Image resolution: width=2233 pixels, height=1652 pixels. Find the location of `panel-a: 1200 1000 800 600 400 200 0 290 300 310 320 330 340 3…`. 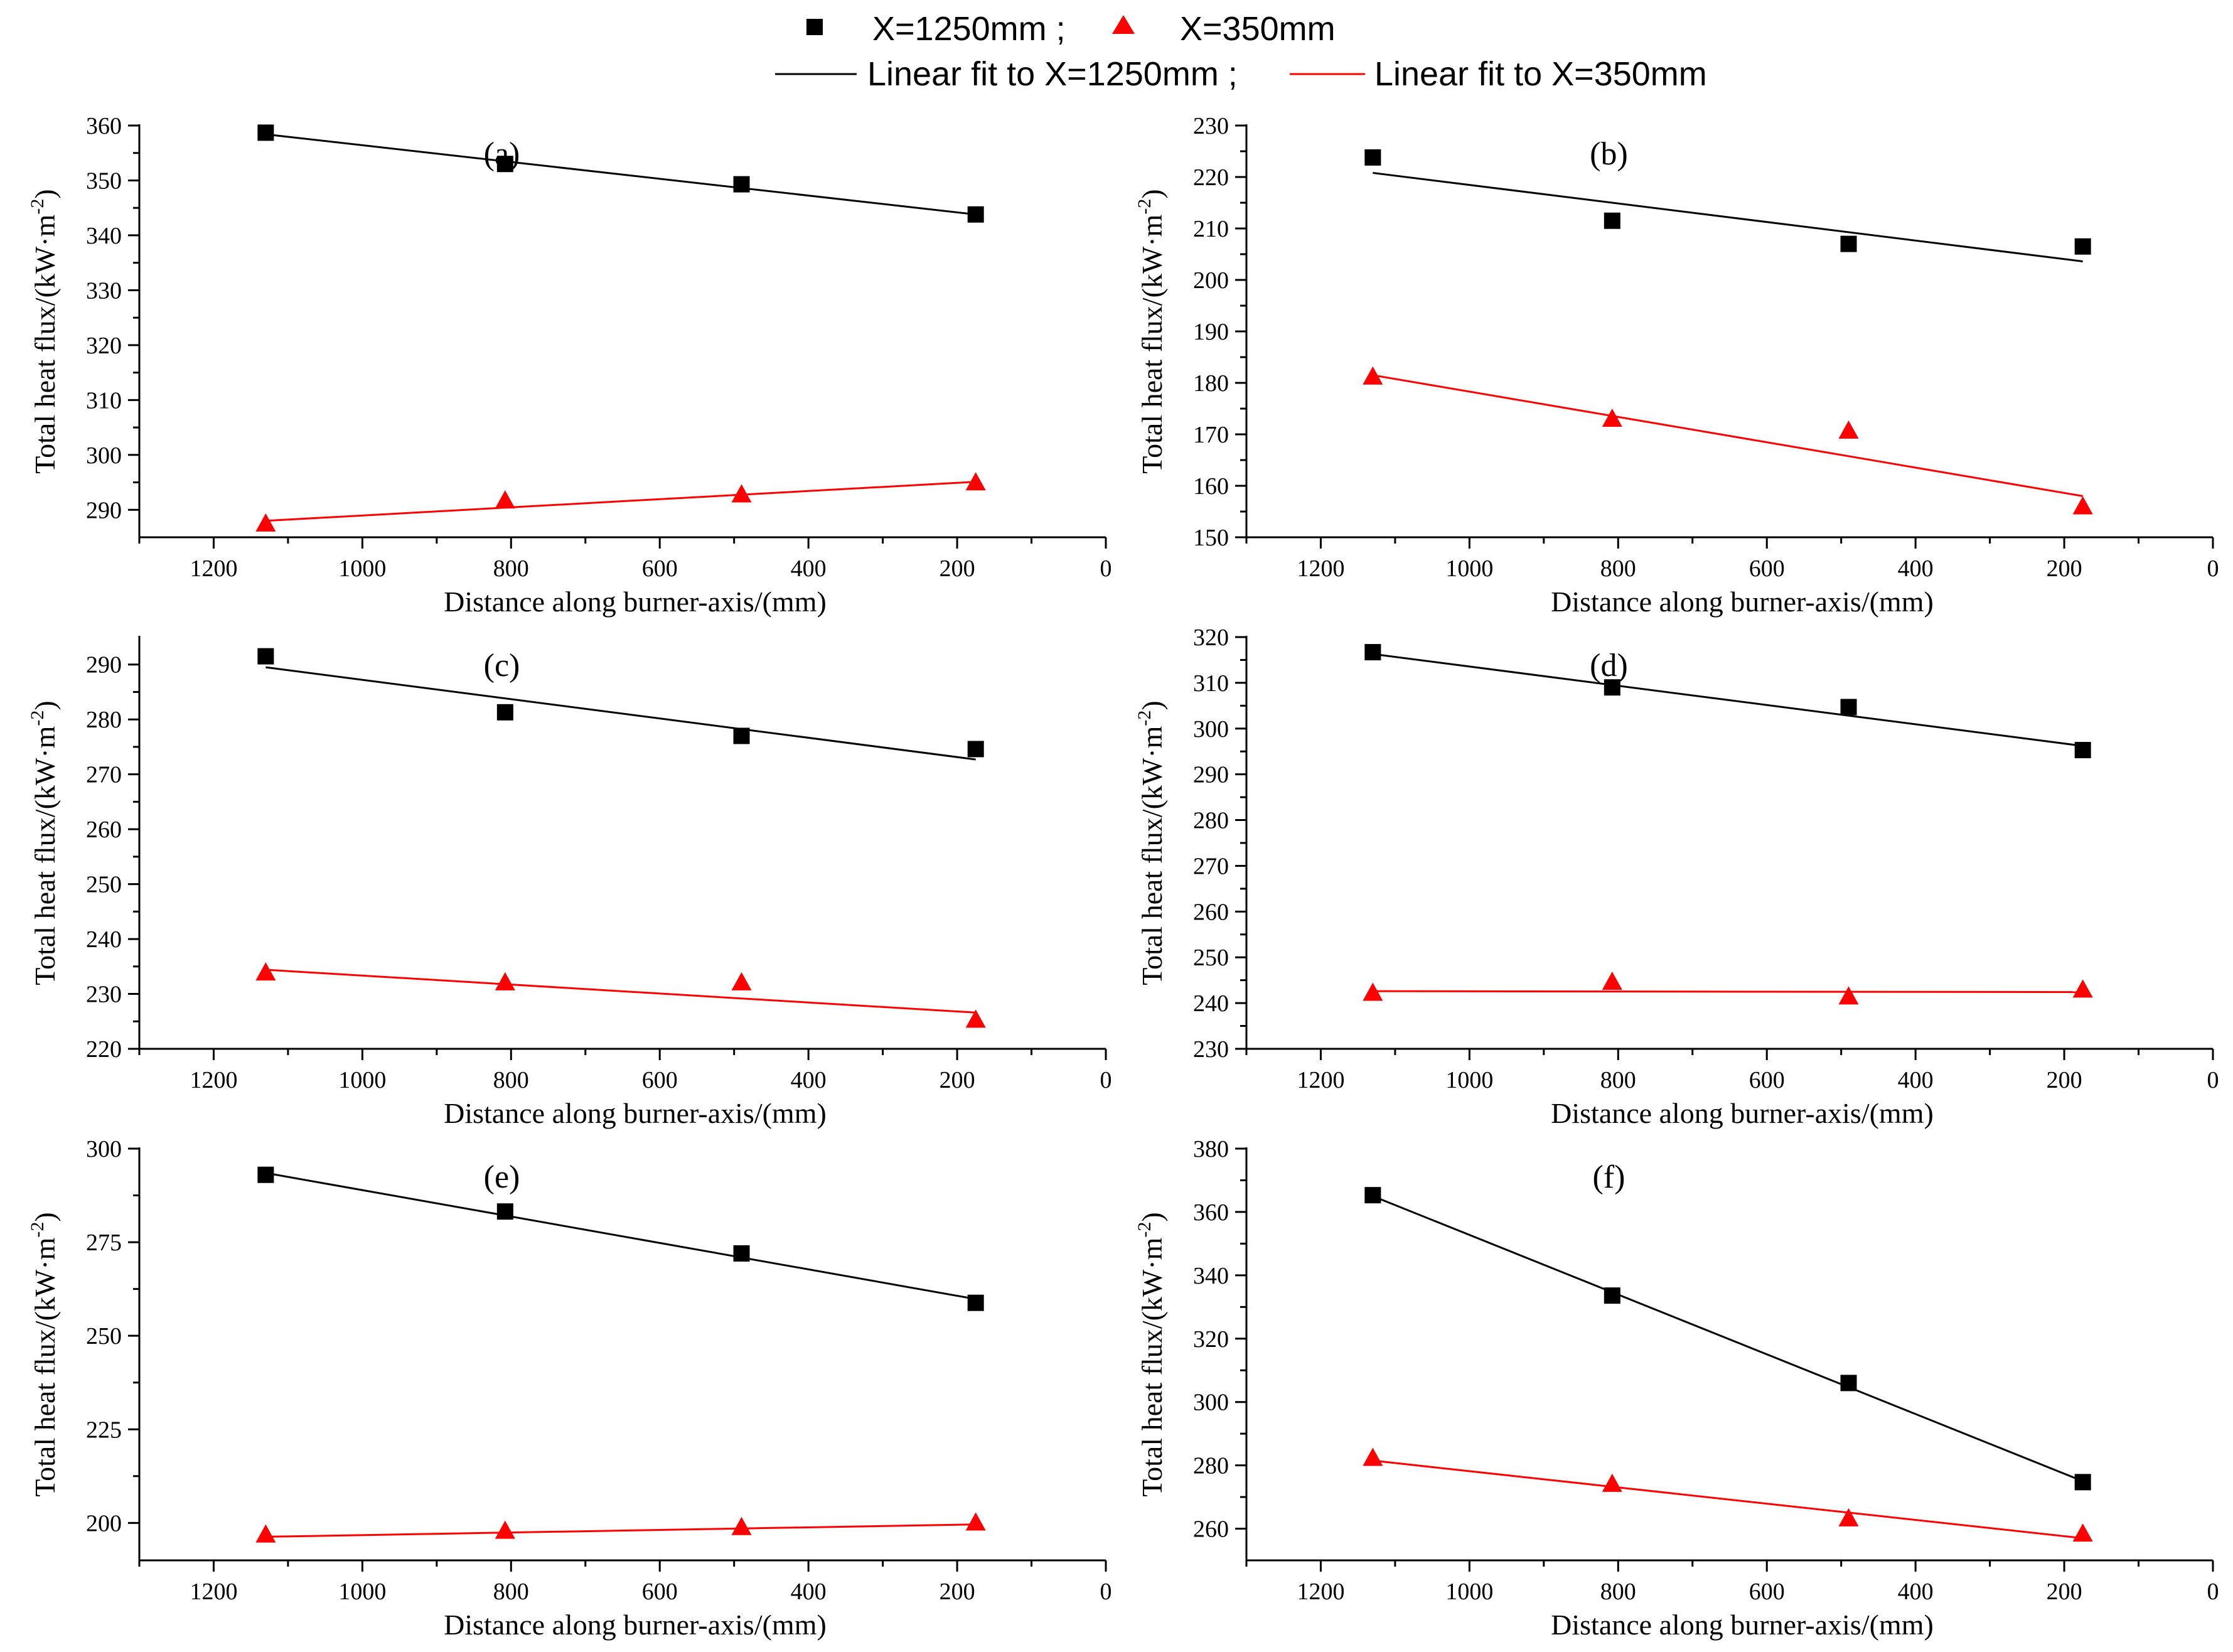

panel-a: 1200 1000 800 600 400 200 0 290 300 310 320 330 340 3… is located at coordinates (569, 365).